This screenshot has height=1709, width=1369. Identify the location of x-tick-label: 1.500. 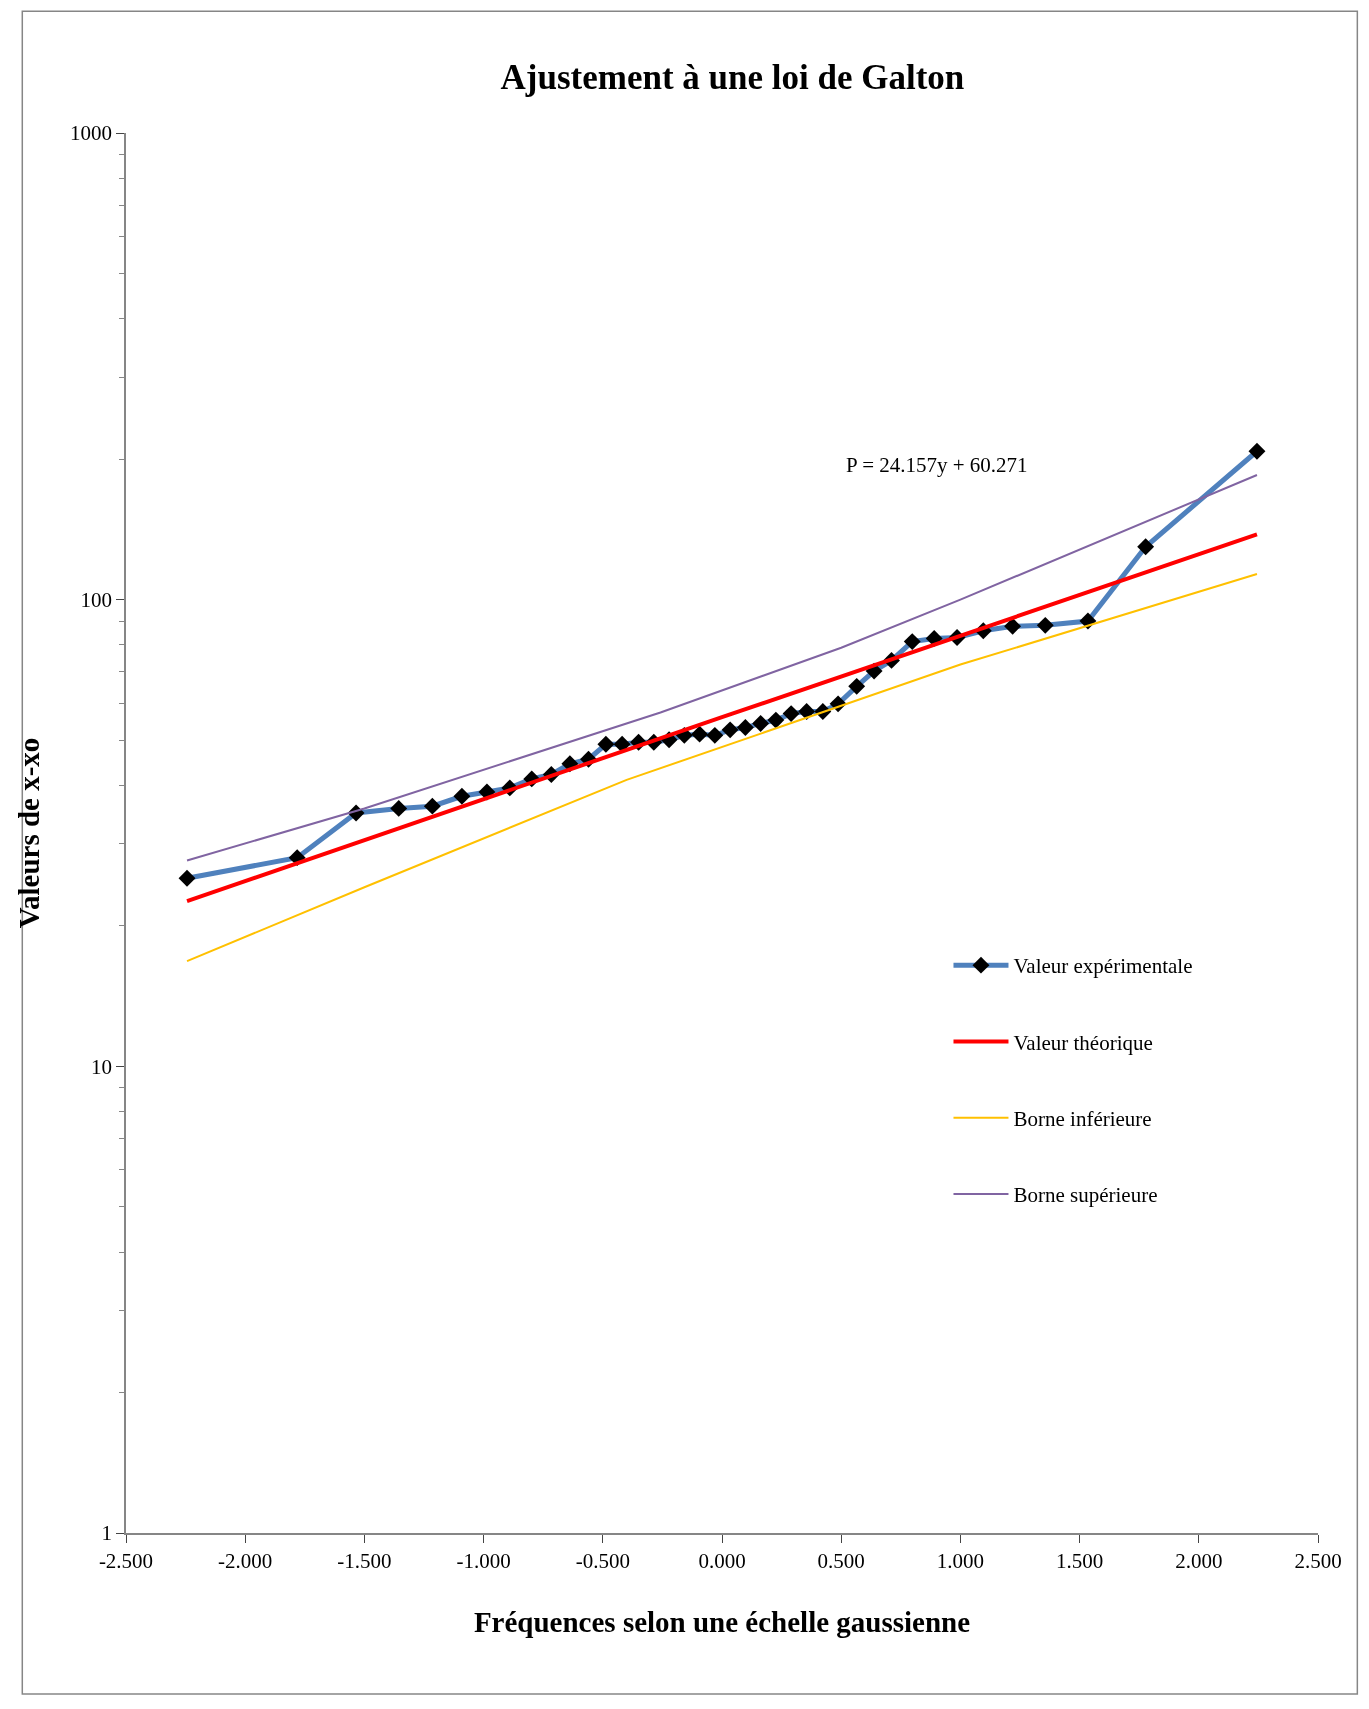
(1079, 1560).